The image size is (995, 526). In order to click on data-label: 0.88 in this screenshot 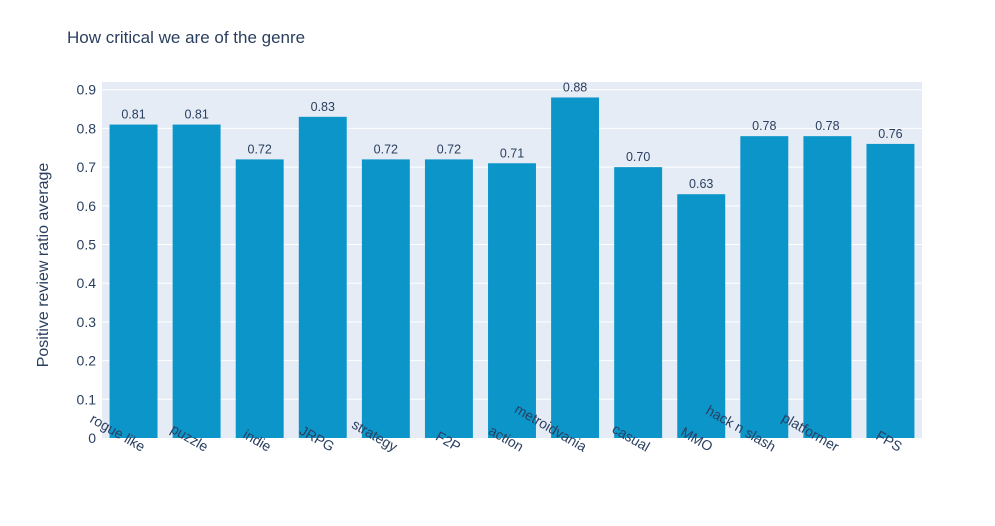, I will do `click(575, 87)`.